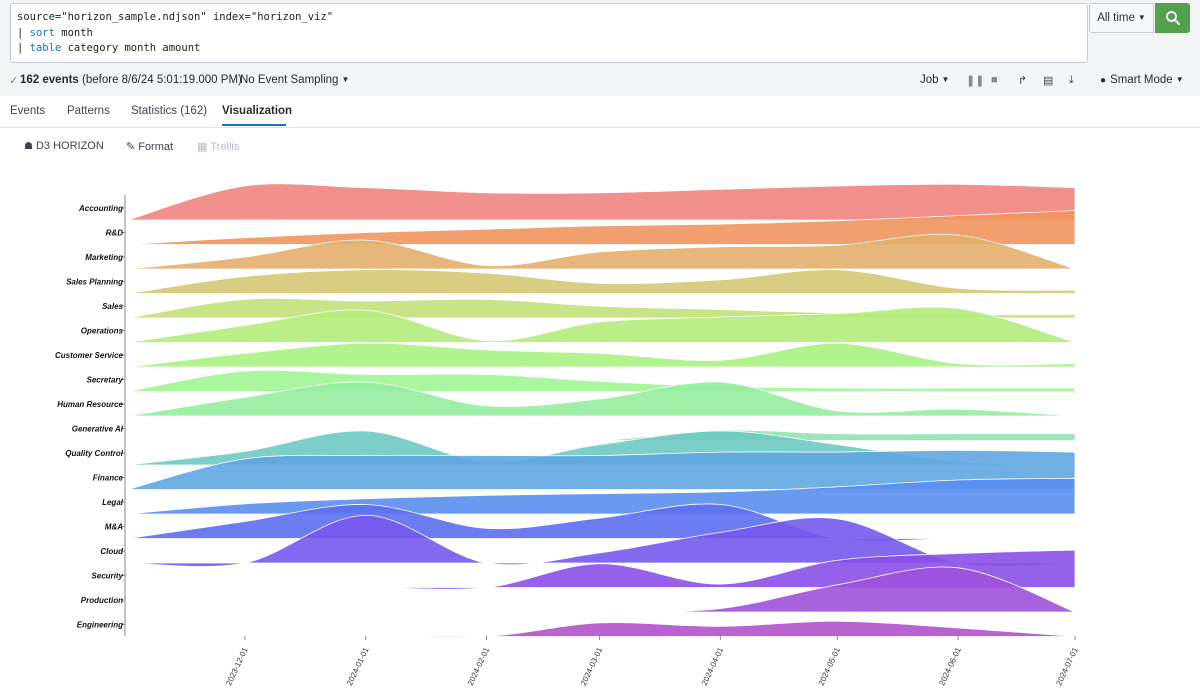 The image size is (1200, 693). I want to click on share-icon: ↱, so click(1023, 81).